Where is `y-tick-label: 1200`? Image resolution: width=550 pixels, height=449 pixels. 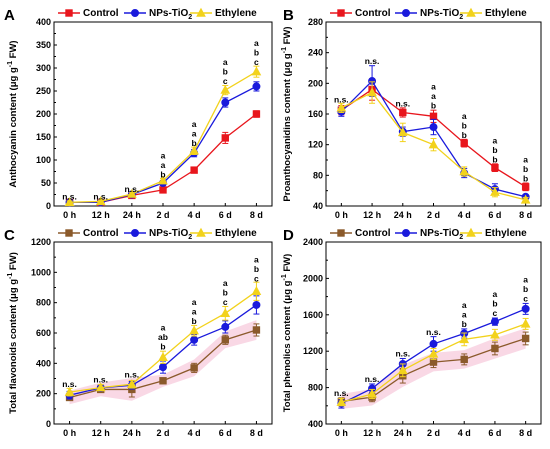 y-tick-label: 1200 is located at coordinates (313, 351).